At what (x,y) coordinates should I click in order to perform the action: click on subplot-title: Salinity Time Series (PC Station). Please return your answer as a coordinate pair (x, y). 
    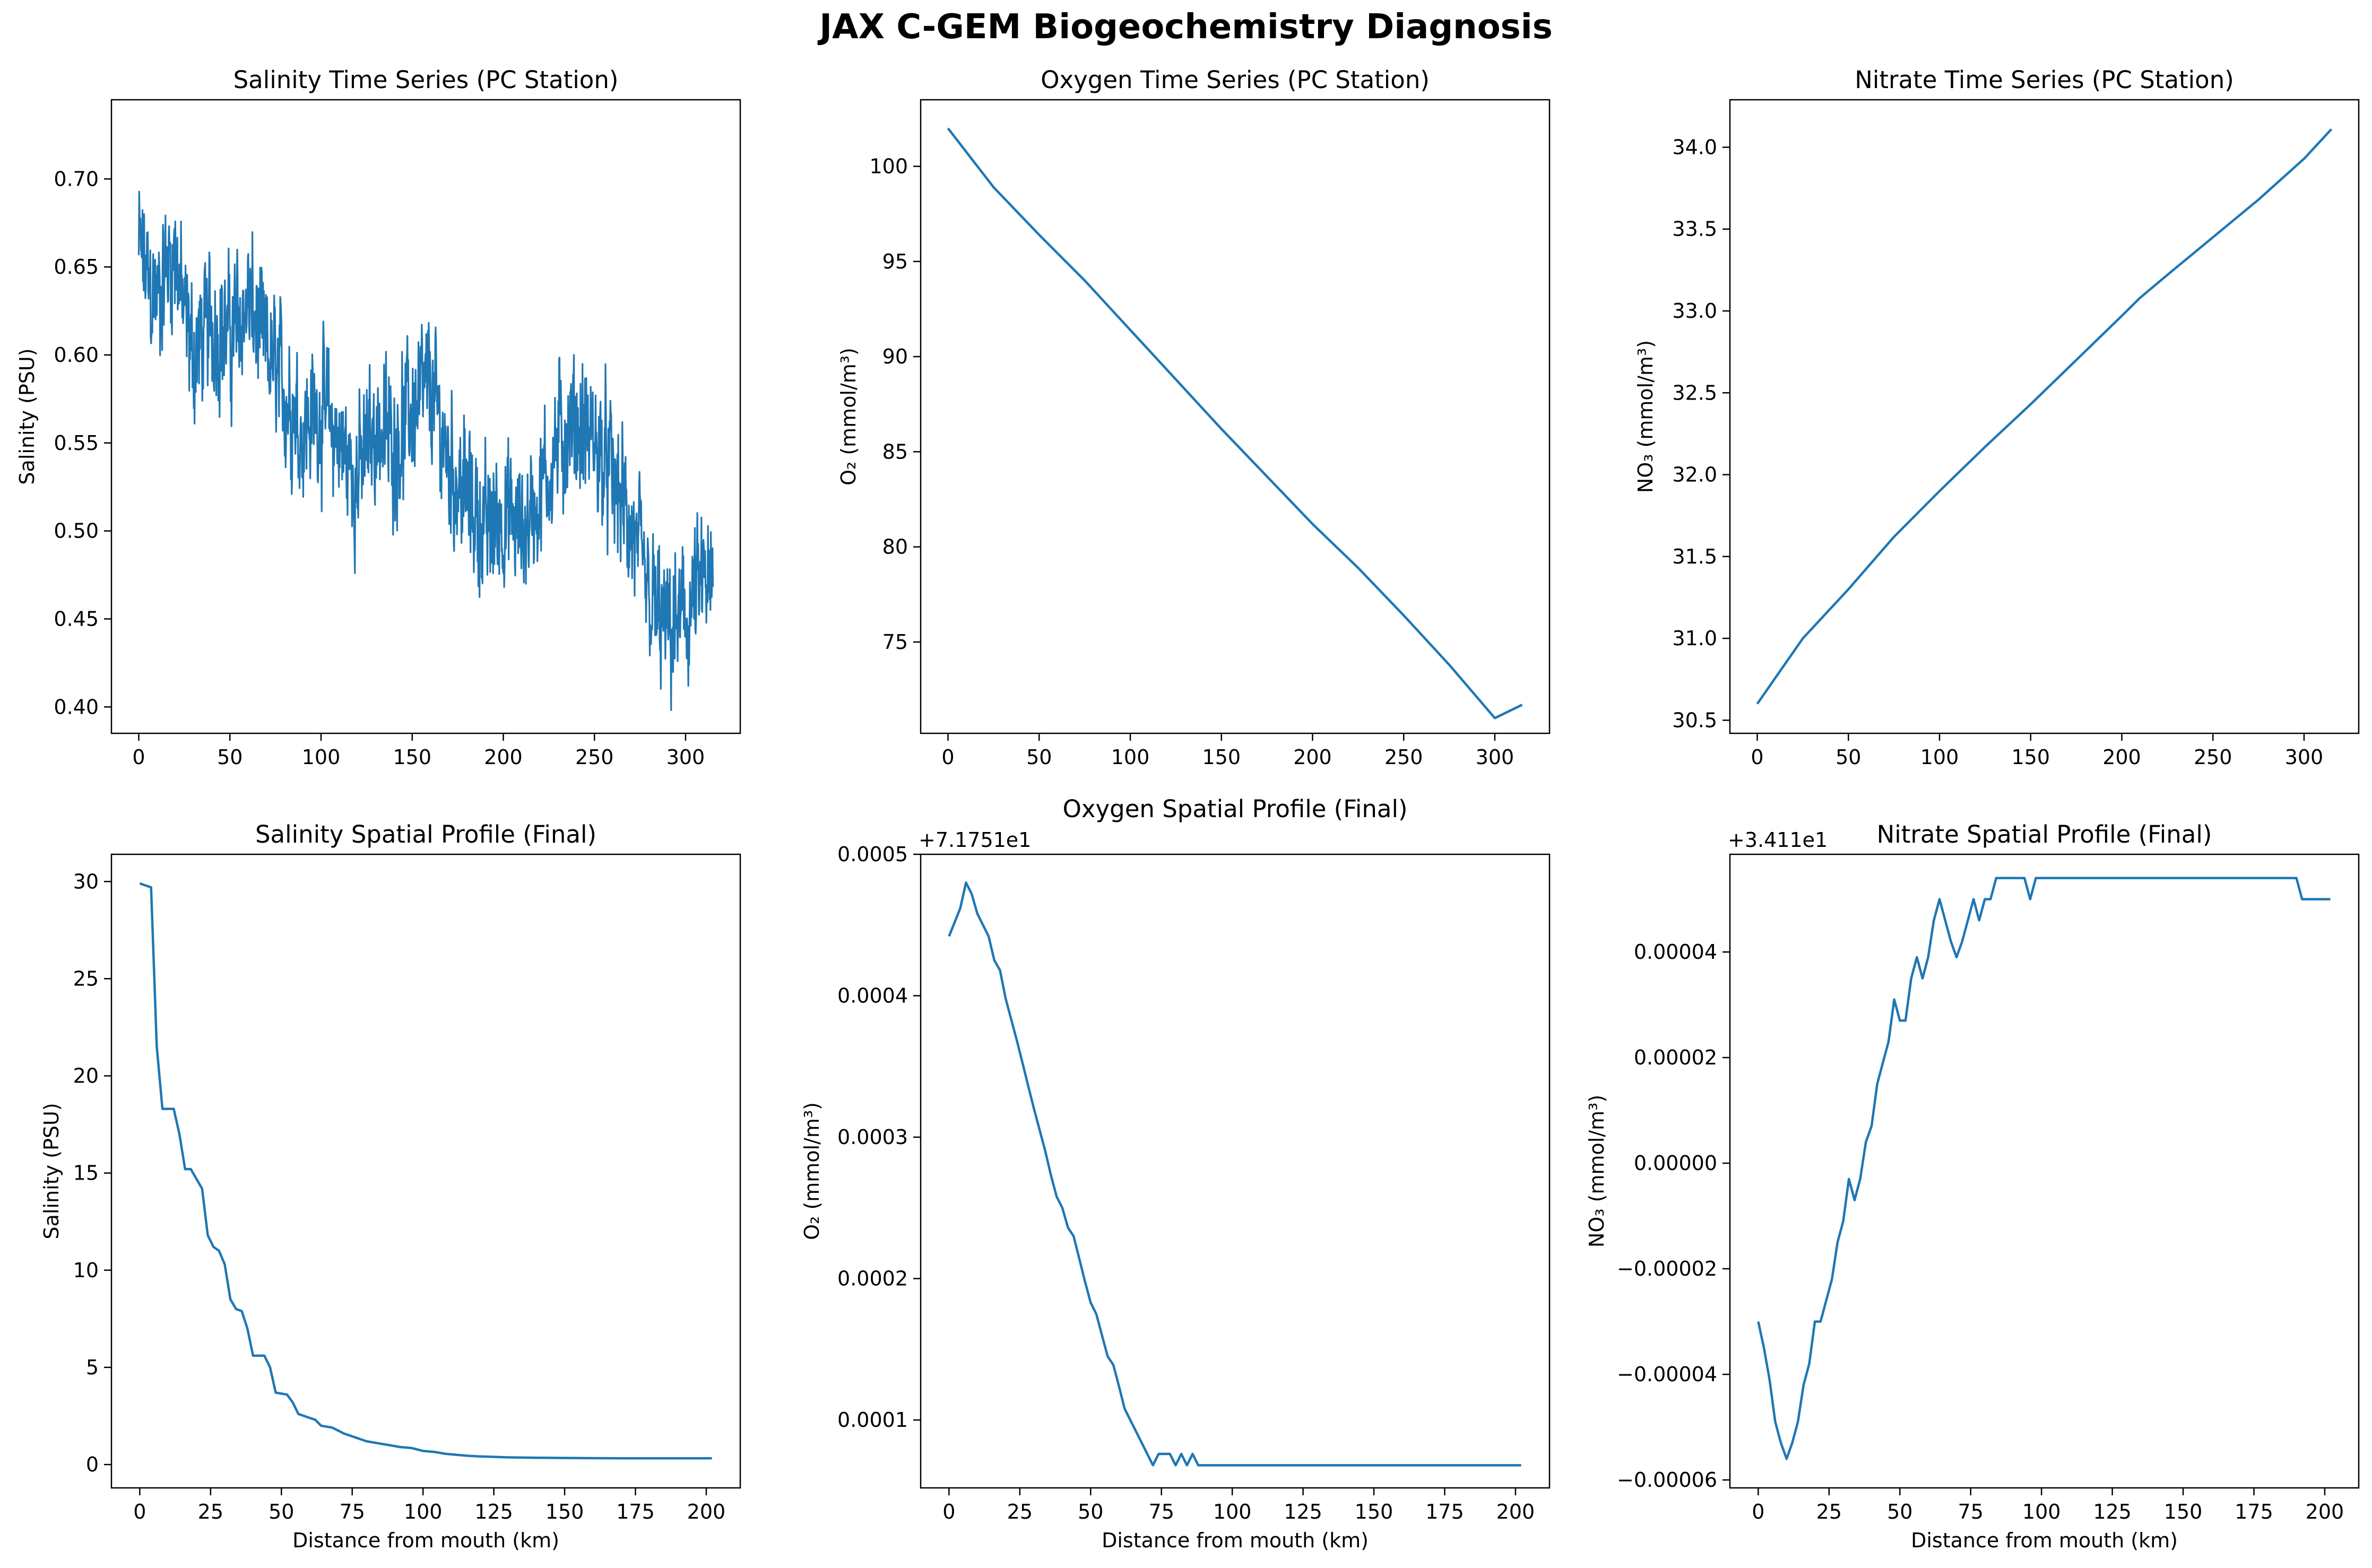
    Looking at the image, I should click on (426, 80).